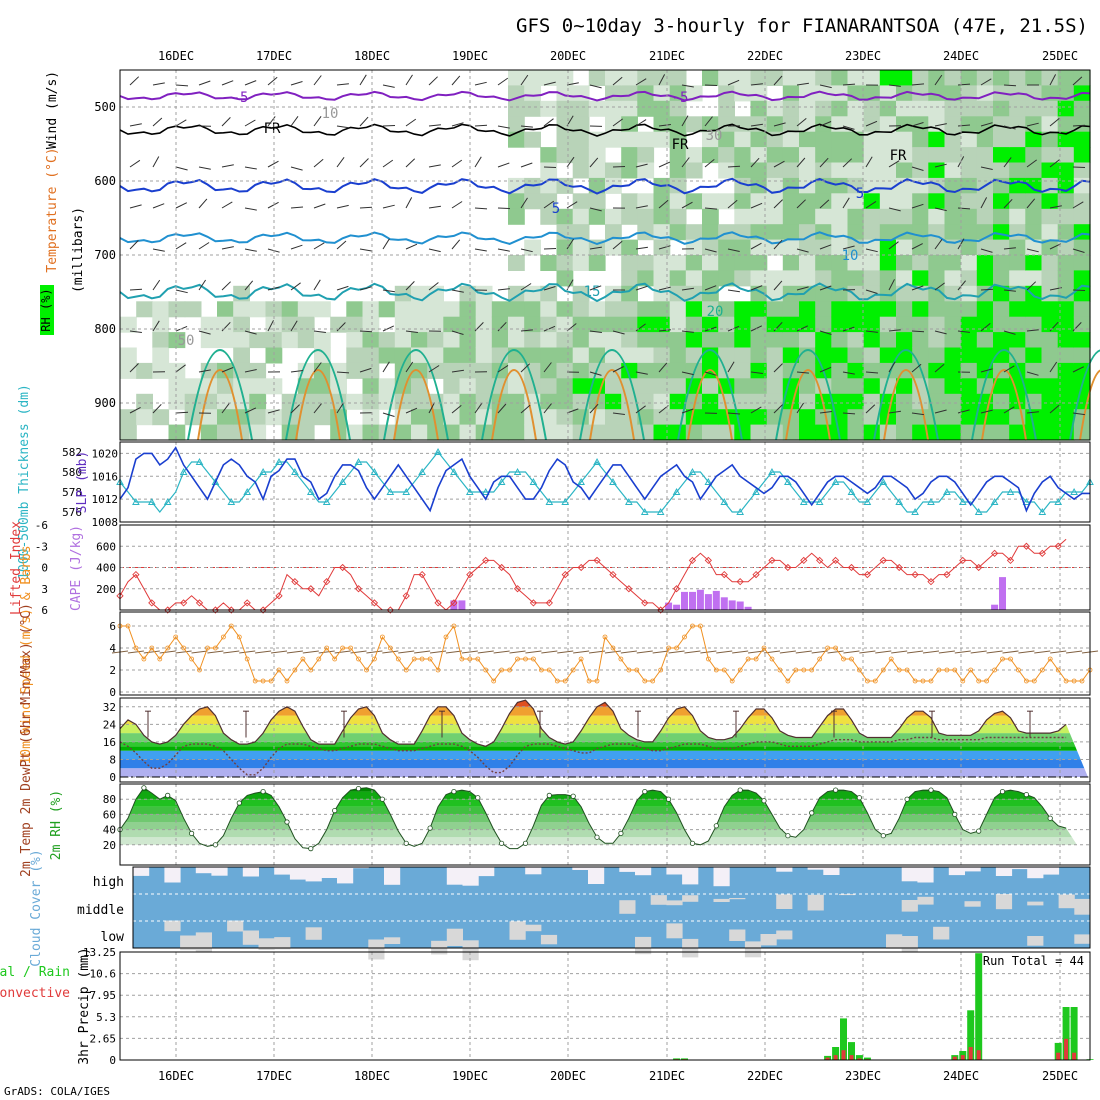 This screenshot has height=1100, width=1100. I want to click on thickness-tick: 582, so click(72, 452).